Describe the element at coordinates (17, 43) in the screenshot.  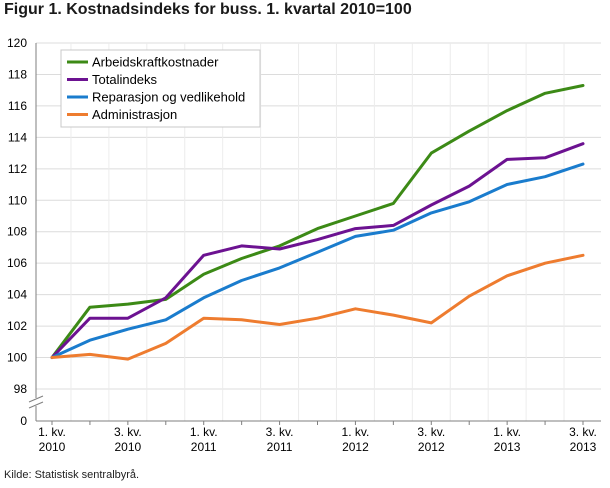
I see `y-tick-label-120: 120` at that location.